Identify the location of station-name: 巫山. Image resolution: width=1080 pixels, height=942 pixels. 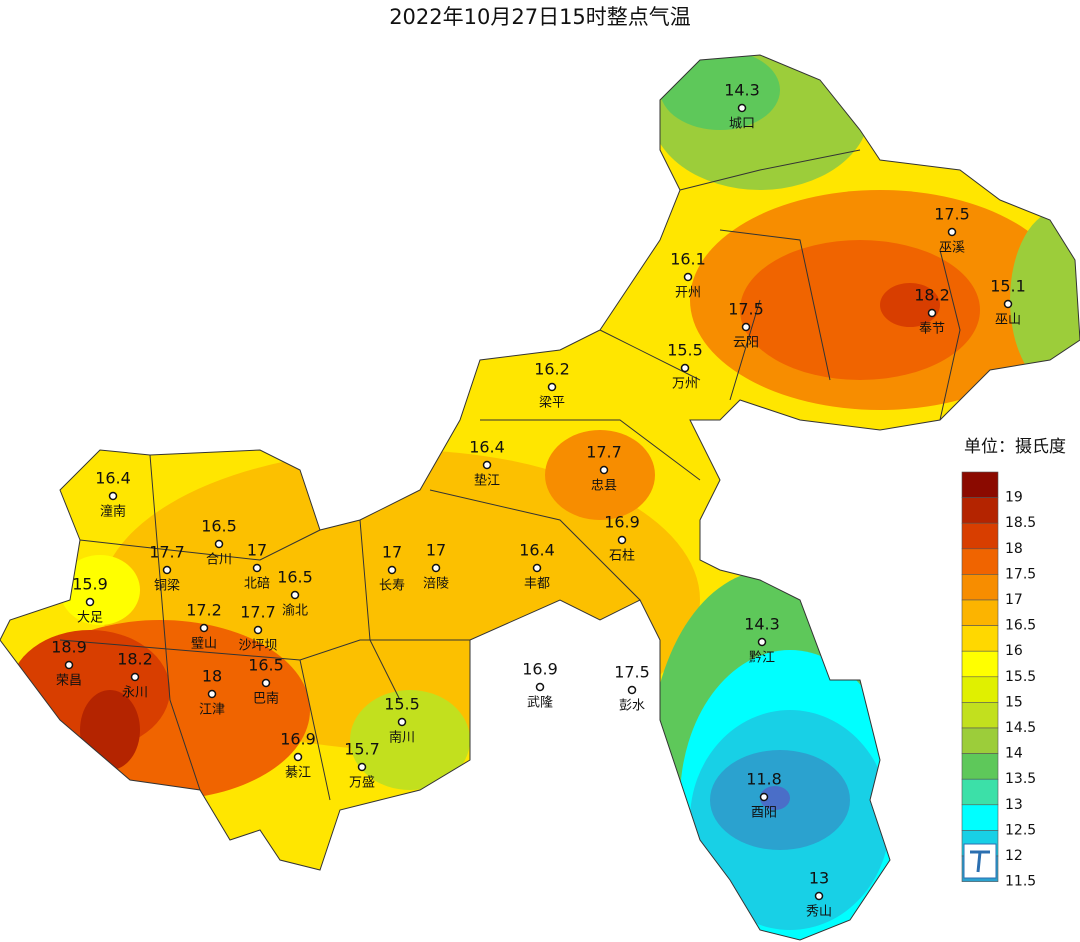
(1008, 320).